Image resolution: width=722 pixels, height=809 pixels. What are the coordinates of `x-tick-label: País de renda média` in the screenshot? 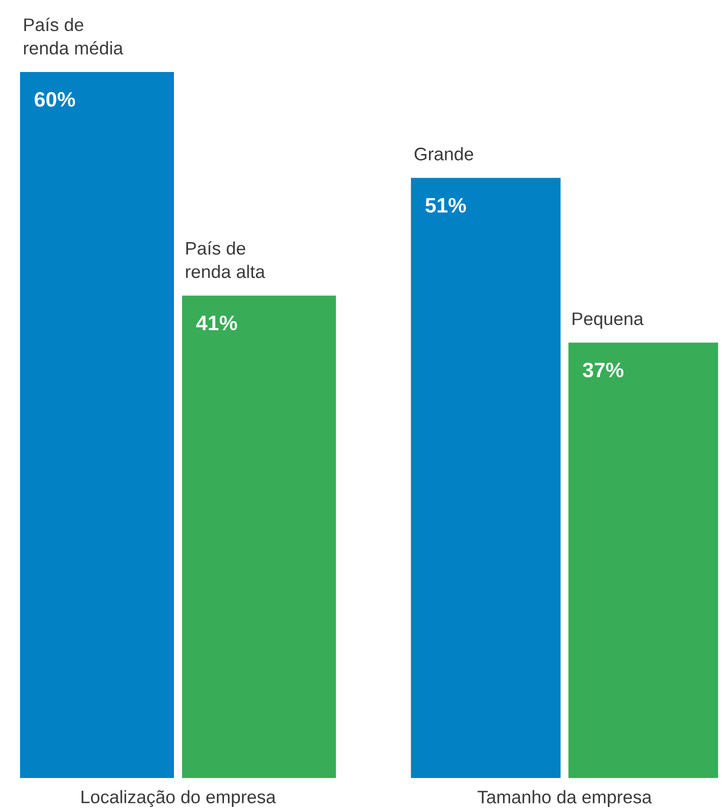 It's located at (74, 36).